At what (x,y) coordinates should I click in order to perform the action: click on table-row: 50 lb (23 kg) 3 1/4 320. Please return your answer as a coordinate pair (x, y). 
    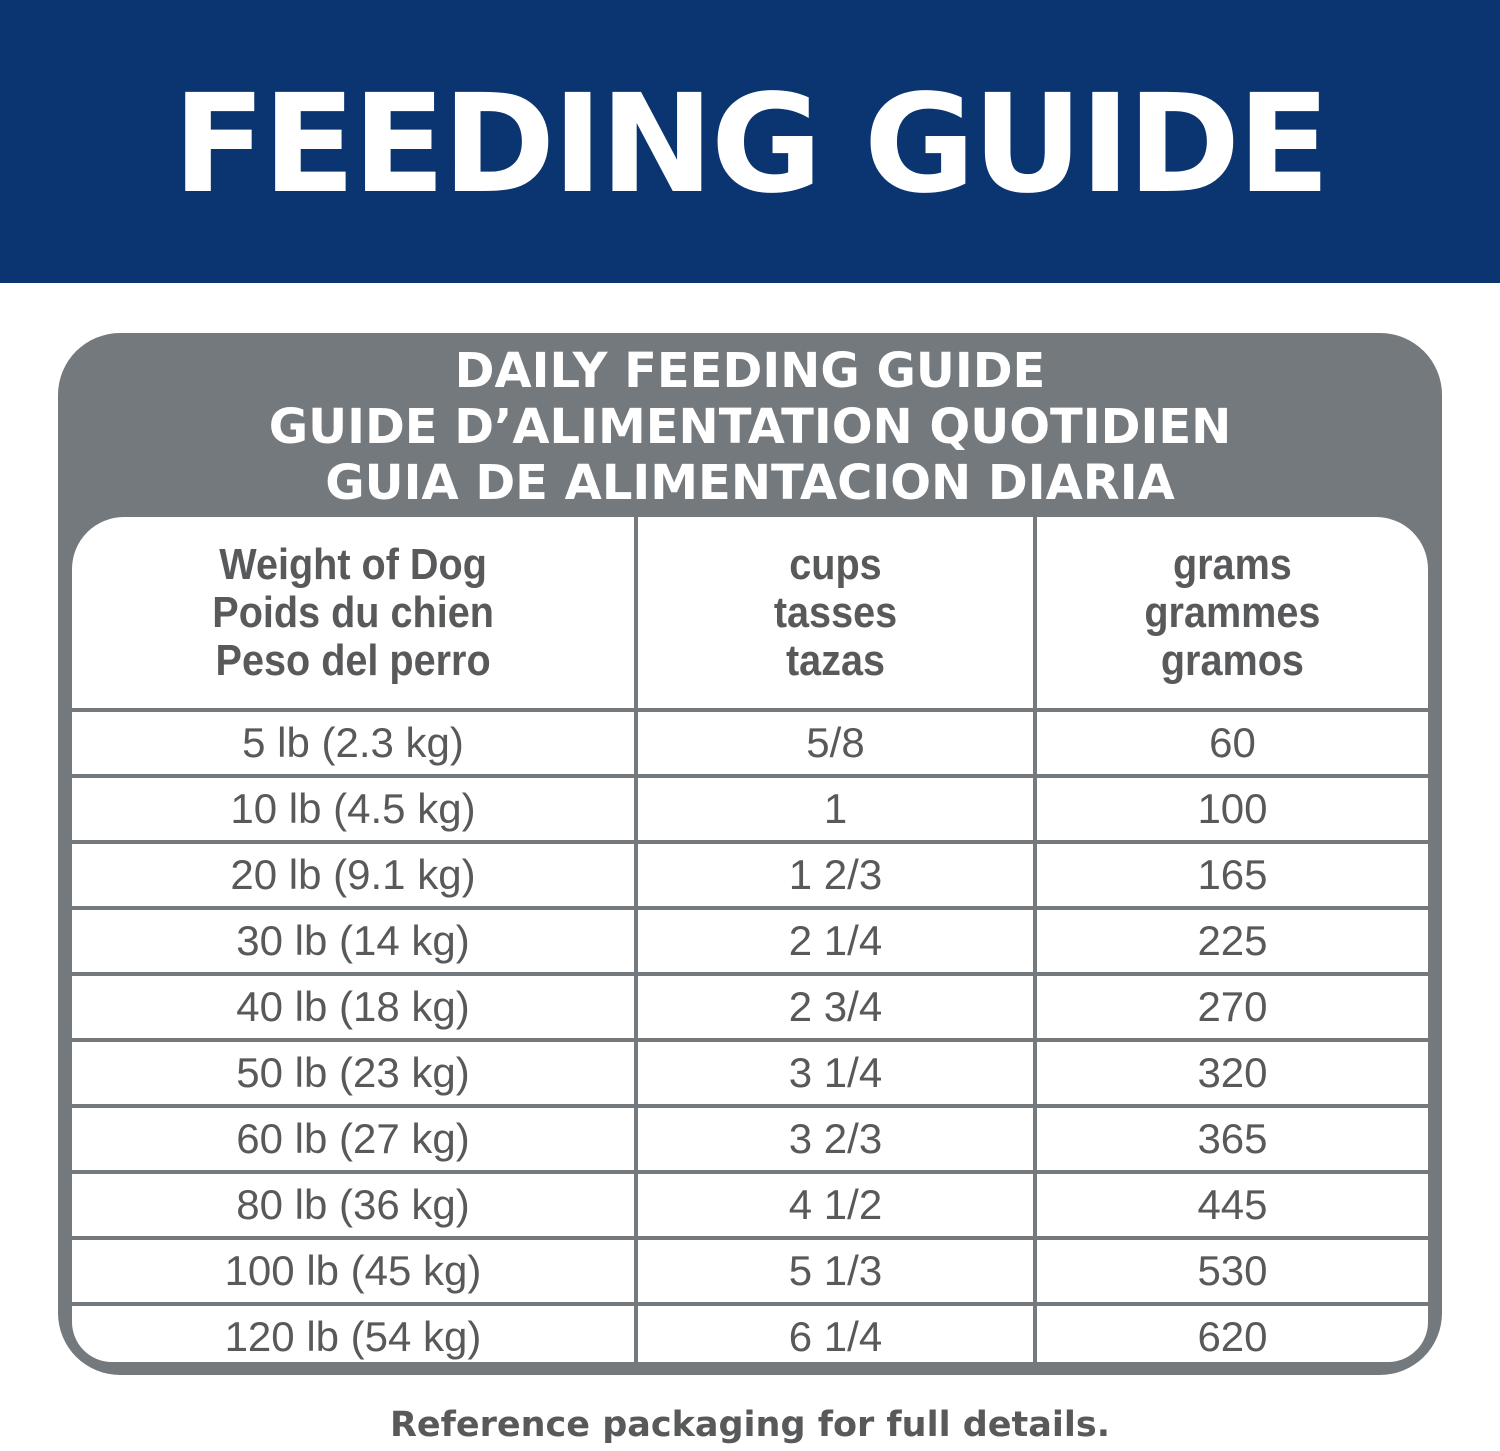
    Looking at the image, I should click on (750, 1072).